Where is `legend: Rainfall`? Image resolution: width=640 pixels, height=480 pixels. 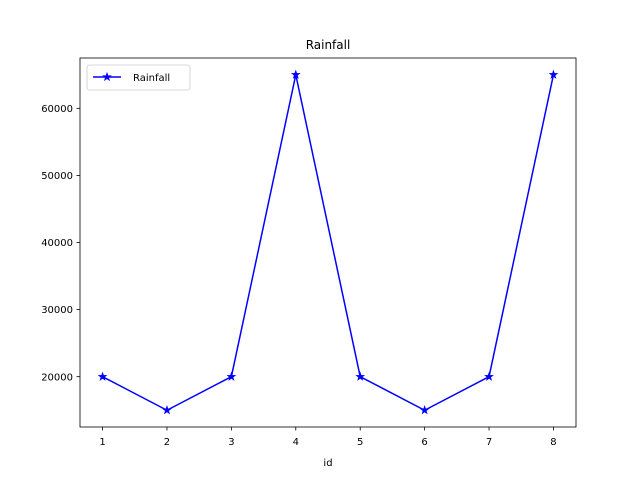 legend: Rainfall is located at coordinates (138, 77).